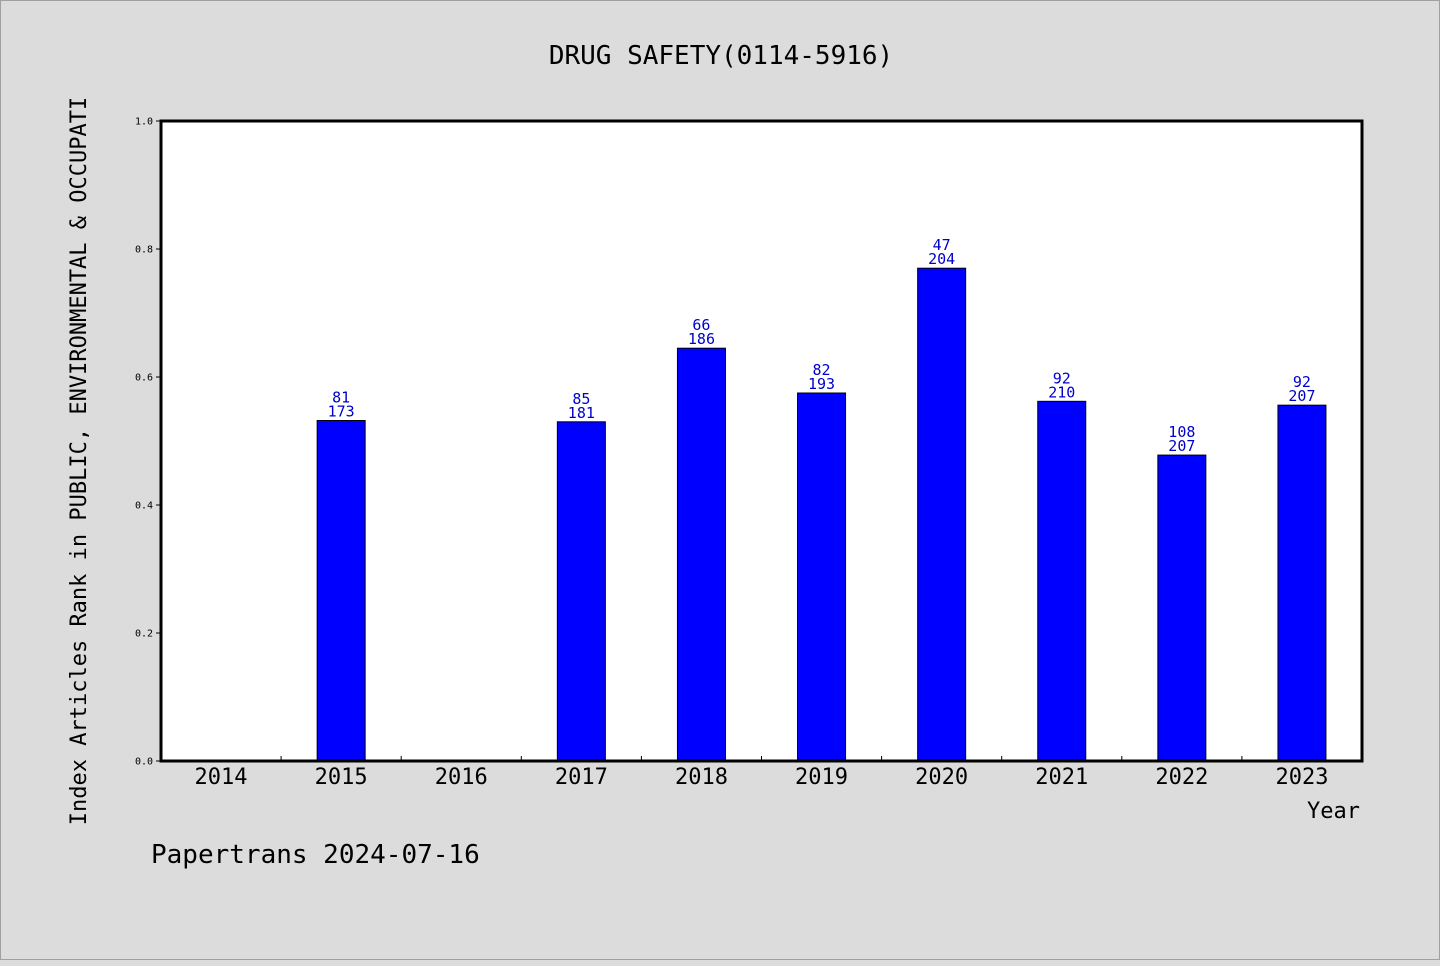 The height and width of the screenshot is (966, 1440). I want to click on bar-total-label: 186, so click(701, 339).